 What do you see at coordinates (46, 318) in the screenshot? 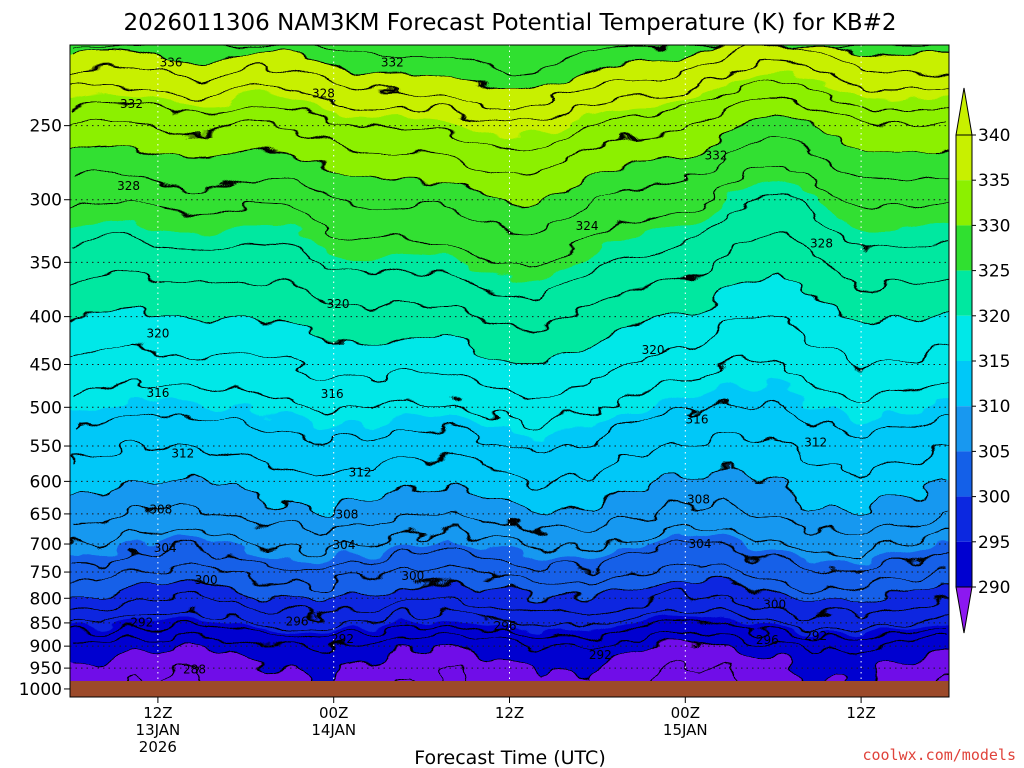
I see `y-tick-label: 400` at bounding box center [46, 318].